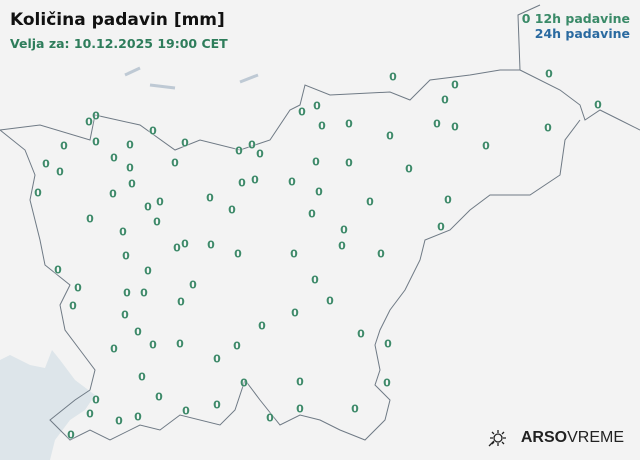  Describe the element at coordinates (582, 18) in the screenshot. I see `legend-12h-label: 12h padavine` at that location.